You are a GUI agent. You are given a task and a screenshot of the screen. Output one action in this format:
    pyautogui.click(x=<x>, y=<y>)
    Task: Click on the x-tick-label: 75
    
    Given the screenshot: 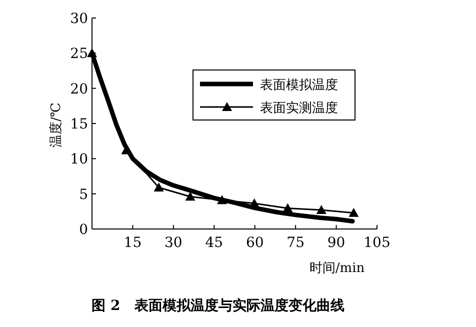 What is the action you would take?
    pyautogui.click(x=295, y=243)
    